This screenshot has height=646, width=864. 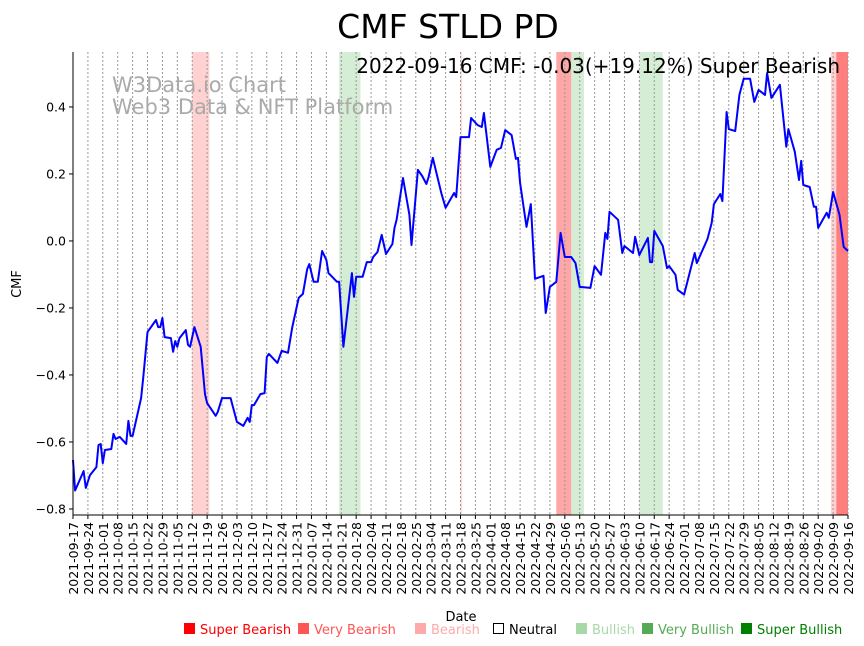 What do you see at coordinates (460, 617) in the screenshot?
I see `x-axis-label: Date` at bounding box center [460, 617].